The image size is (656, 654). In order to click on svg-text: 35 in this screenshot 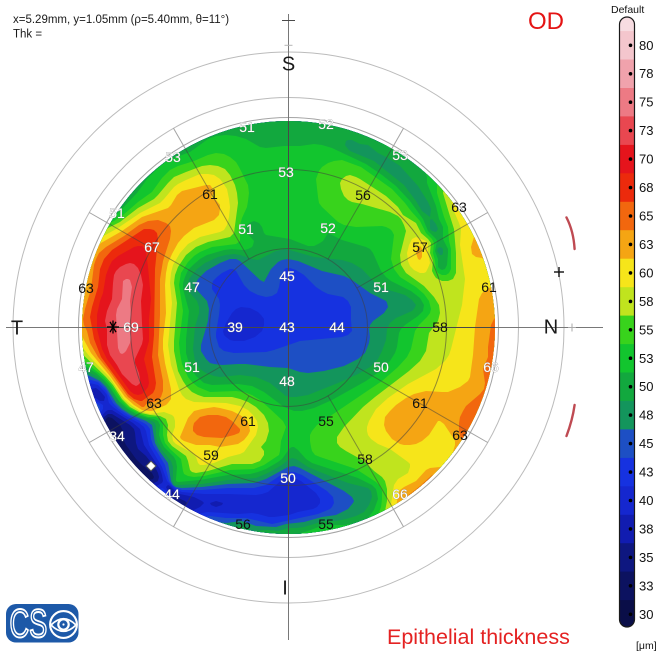, I will do `click(646, 557)`.